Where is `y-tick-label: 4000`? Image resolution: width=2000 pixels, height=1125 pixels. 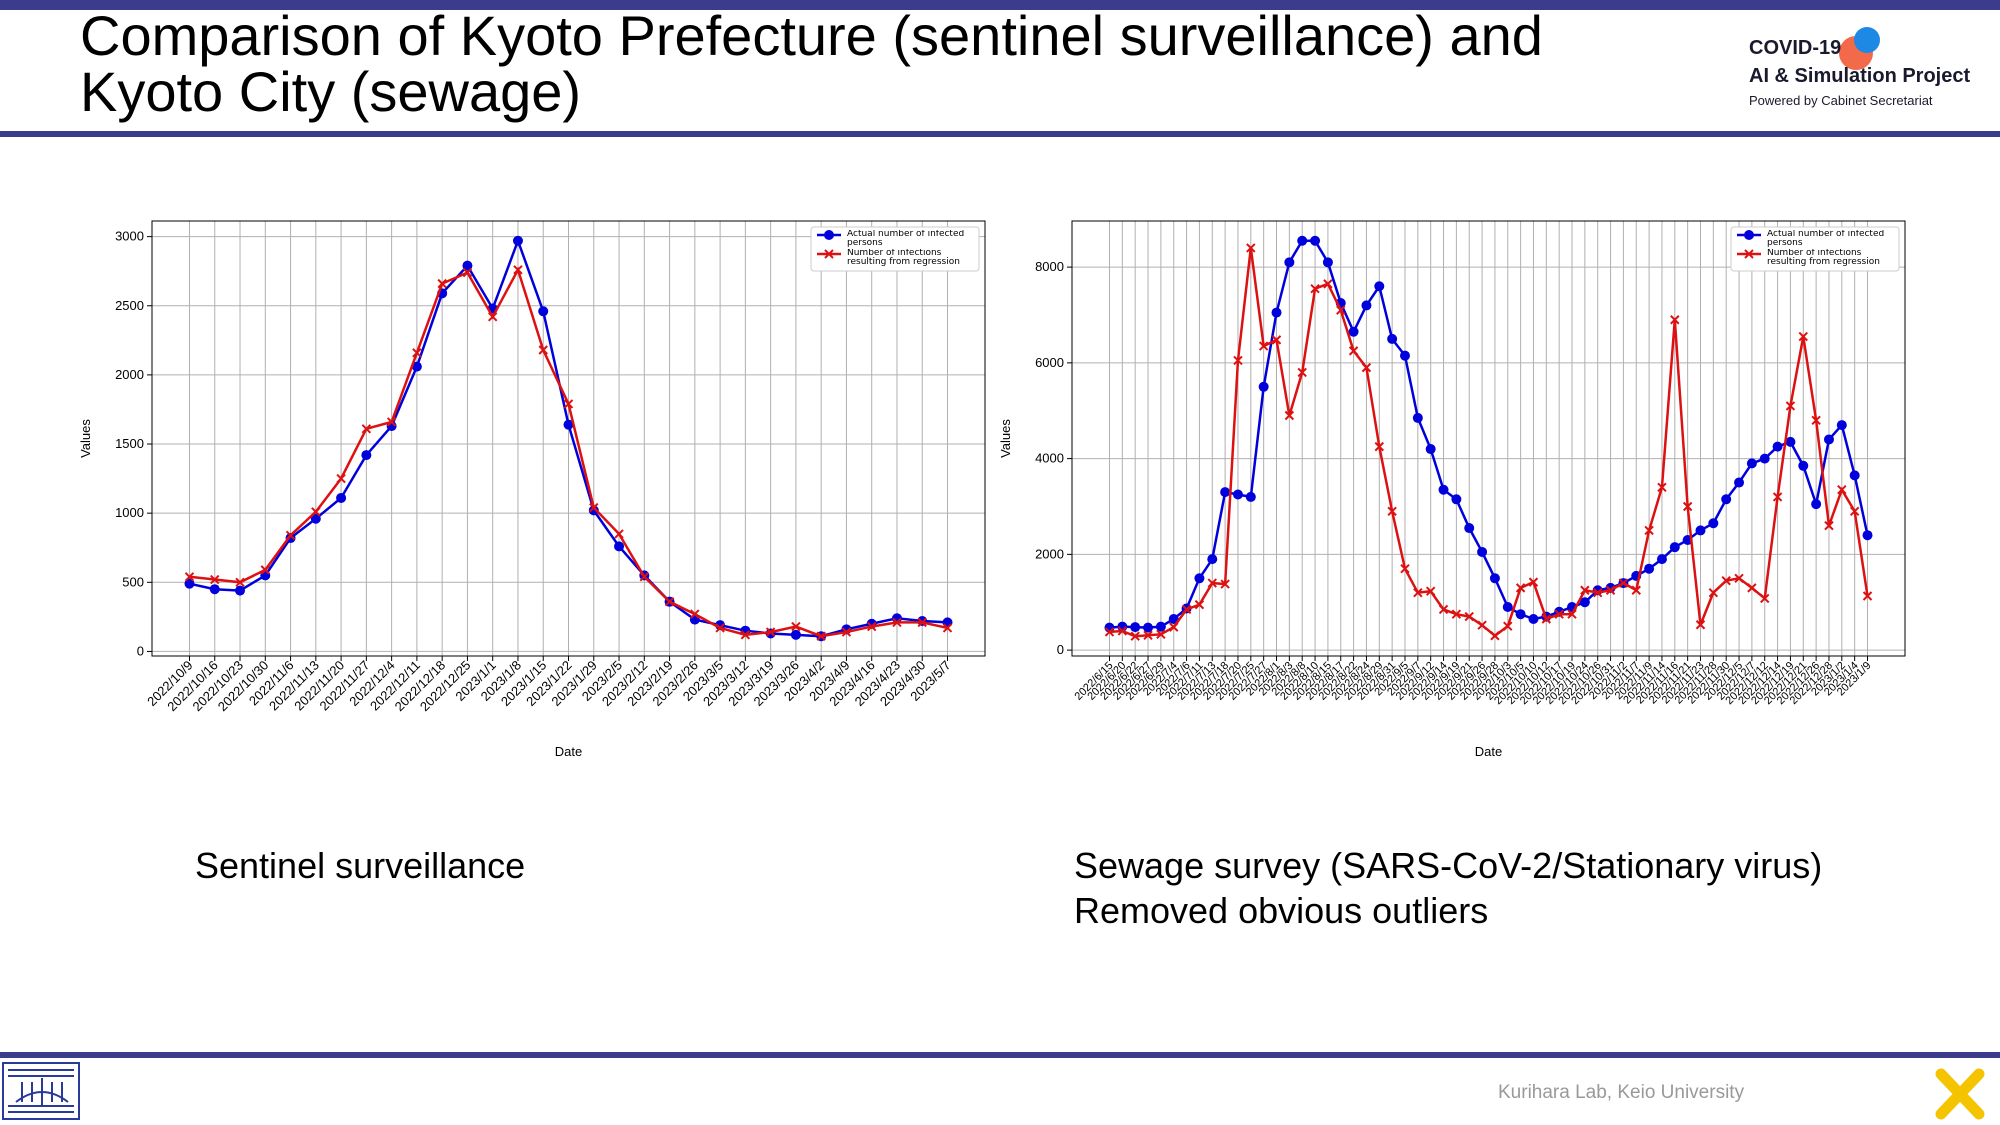
y-tick-label: 4000 is located at coordinates (1049, 458).